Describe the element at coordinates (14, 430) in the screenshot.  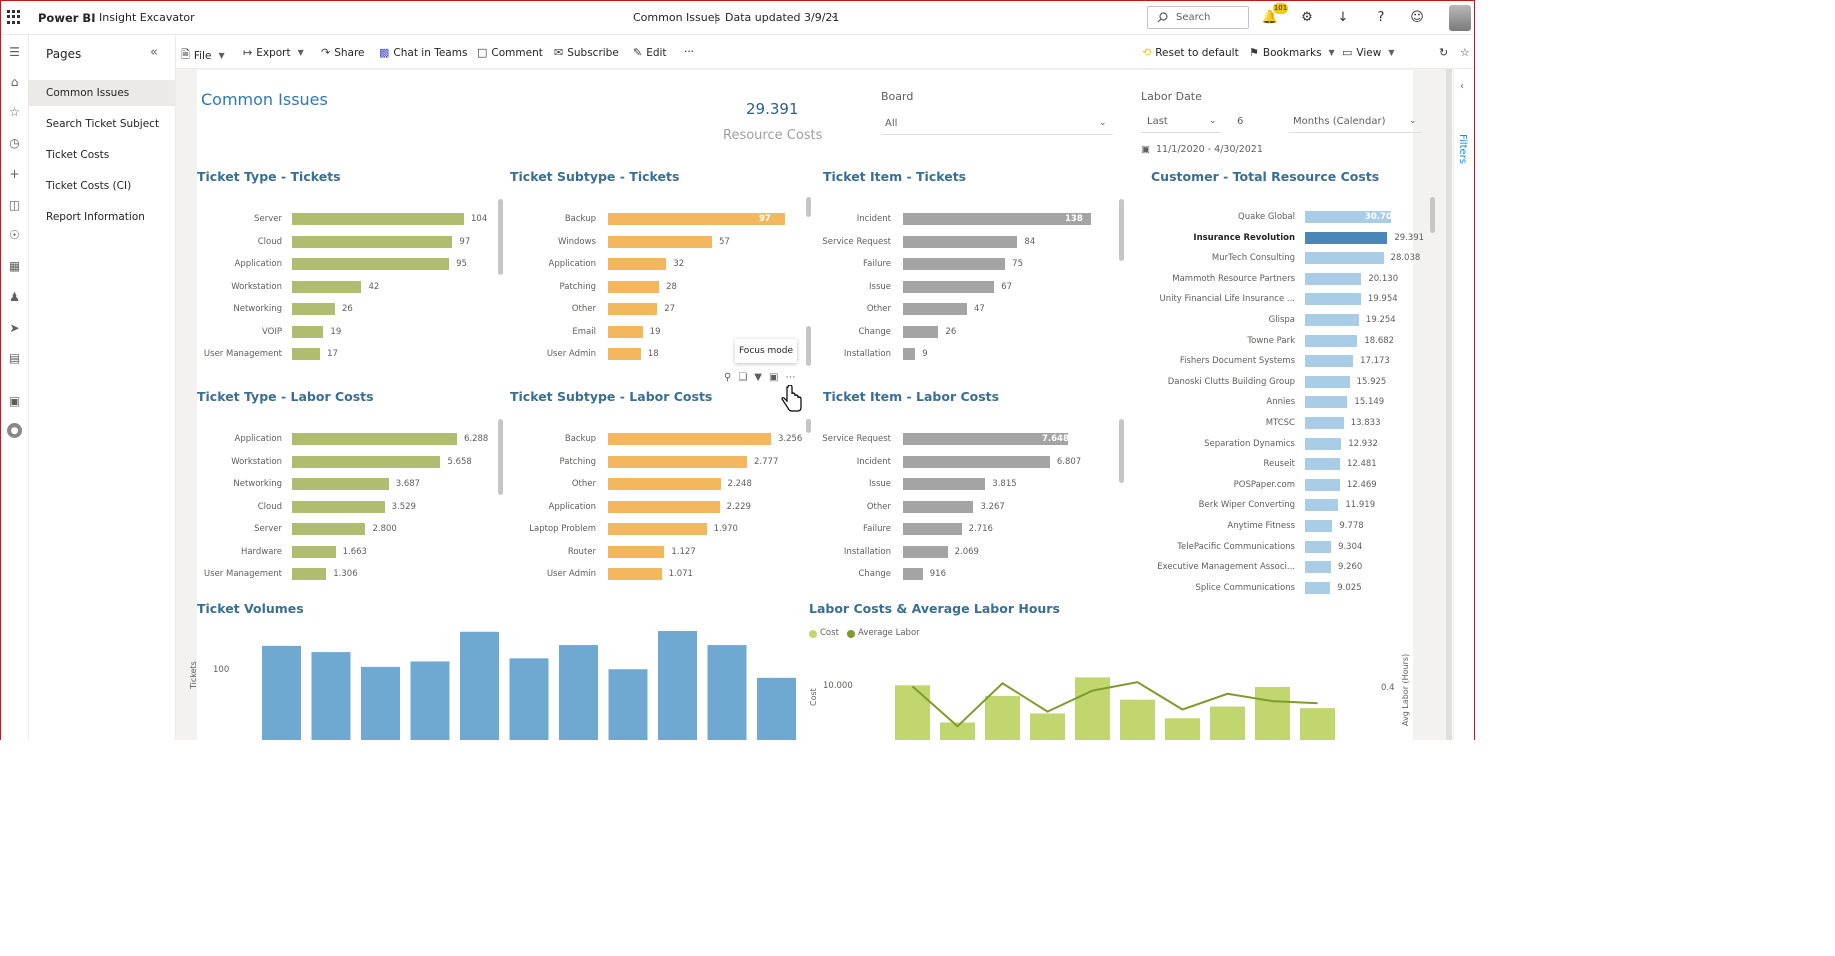
I see `workspace-avatar-icon: ●` at that location.